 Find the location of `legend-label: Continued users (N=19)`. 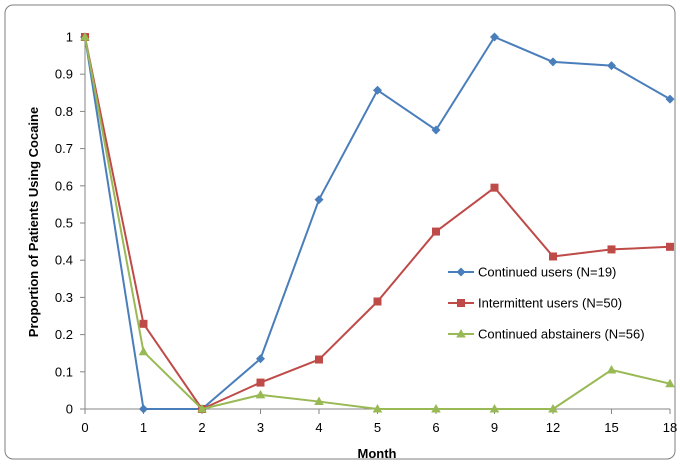

legend-label: Continued users (N=19) is located at coordinates (547, 272).